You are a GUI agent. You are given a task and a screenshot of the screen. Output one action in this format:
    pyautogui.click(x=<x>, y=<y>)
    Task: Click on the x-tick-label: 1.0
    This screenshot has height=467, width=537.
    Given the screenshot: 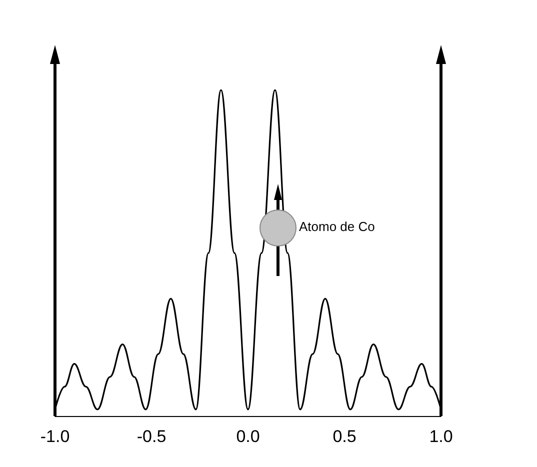 What is the action you would take?
    pyautogui.click(x=441, y=436)
    